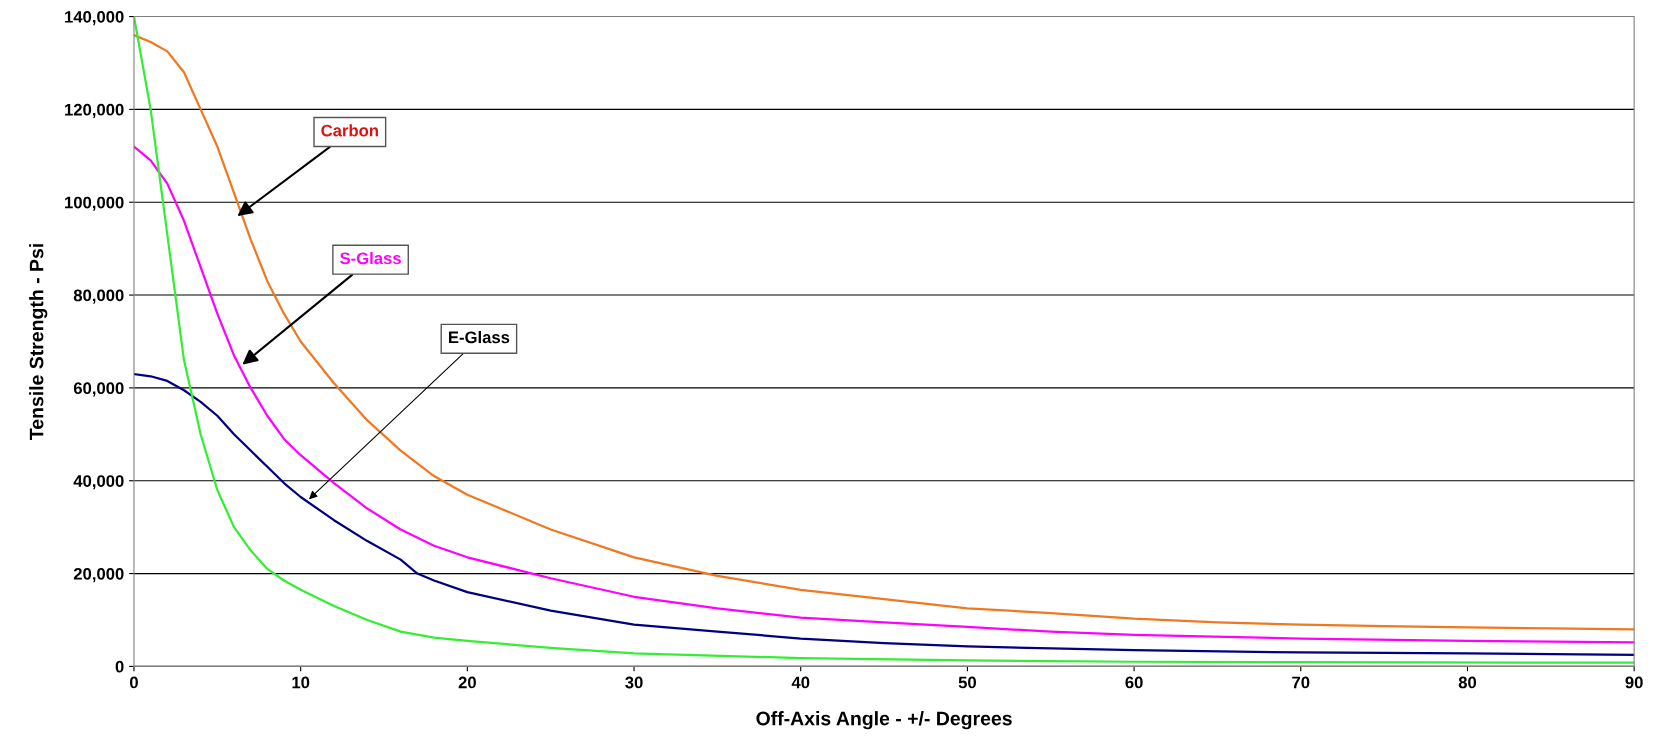 The height and width of the screenshot is (753, 1654). Describe the element at coordinates (479, 337) in the screenshot. I see `annotation: E-Glass` at that location.